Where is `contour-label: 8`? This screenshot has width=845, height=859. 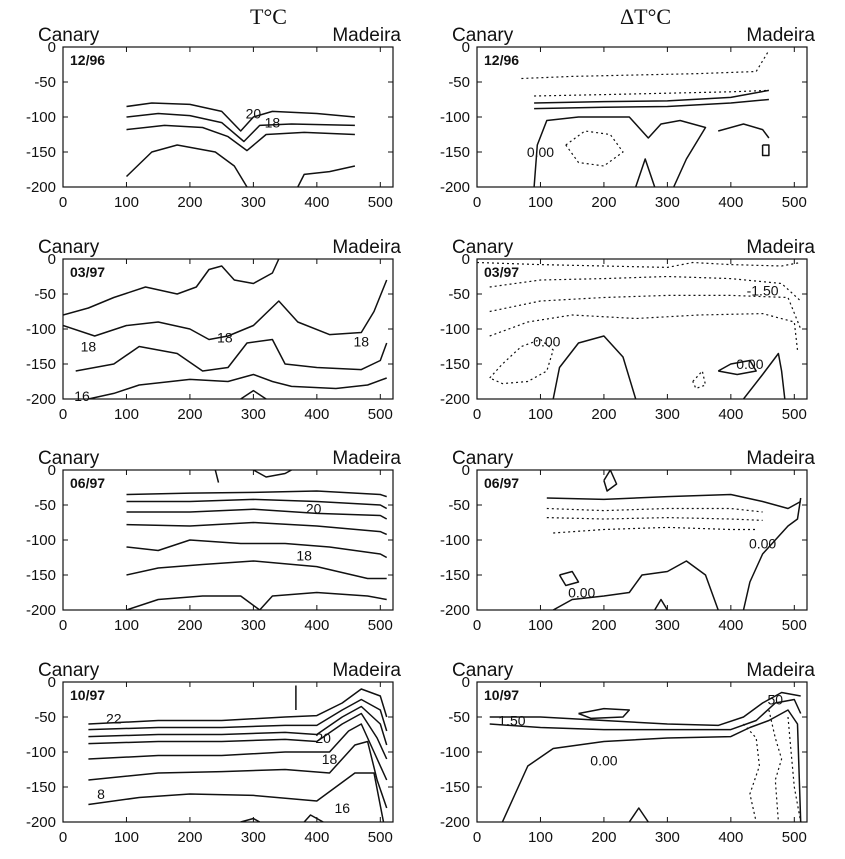
contour-label: 8 is located at coordinates (101, 794).